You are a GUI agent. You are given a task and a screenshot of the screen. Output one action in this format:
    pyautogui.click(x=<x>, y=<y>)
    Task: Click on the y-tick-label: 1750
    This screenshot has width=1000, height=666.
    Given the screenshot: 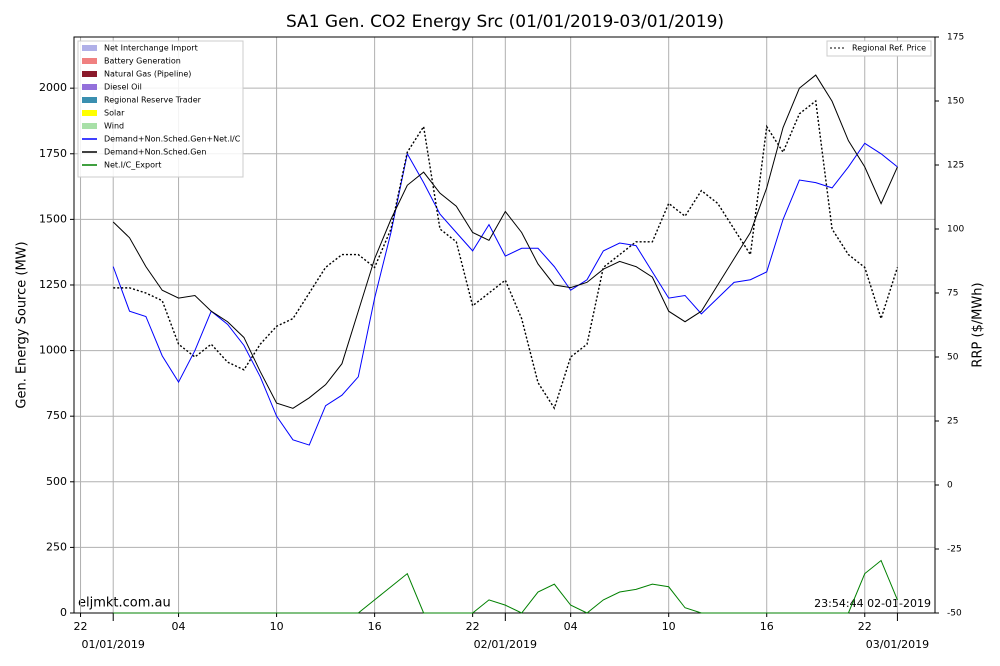 What is the action you would take?
    pyautogui.click(x=53, y=153)
    